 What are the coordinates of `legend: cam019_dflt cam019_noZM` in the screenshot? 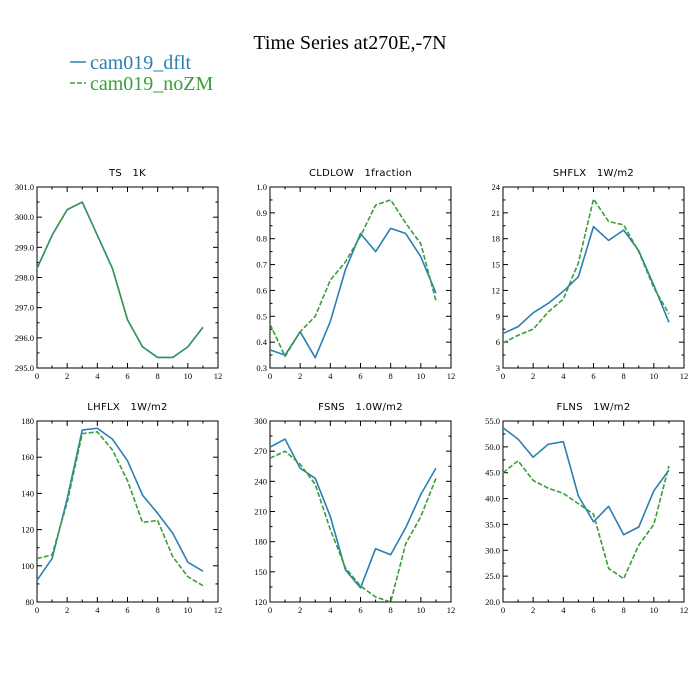 It's located at (142, 73).